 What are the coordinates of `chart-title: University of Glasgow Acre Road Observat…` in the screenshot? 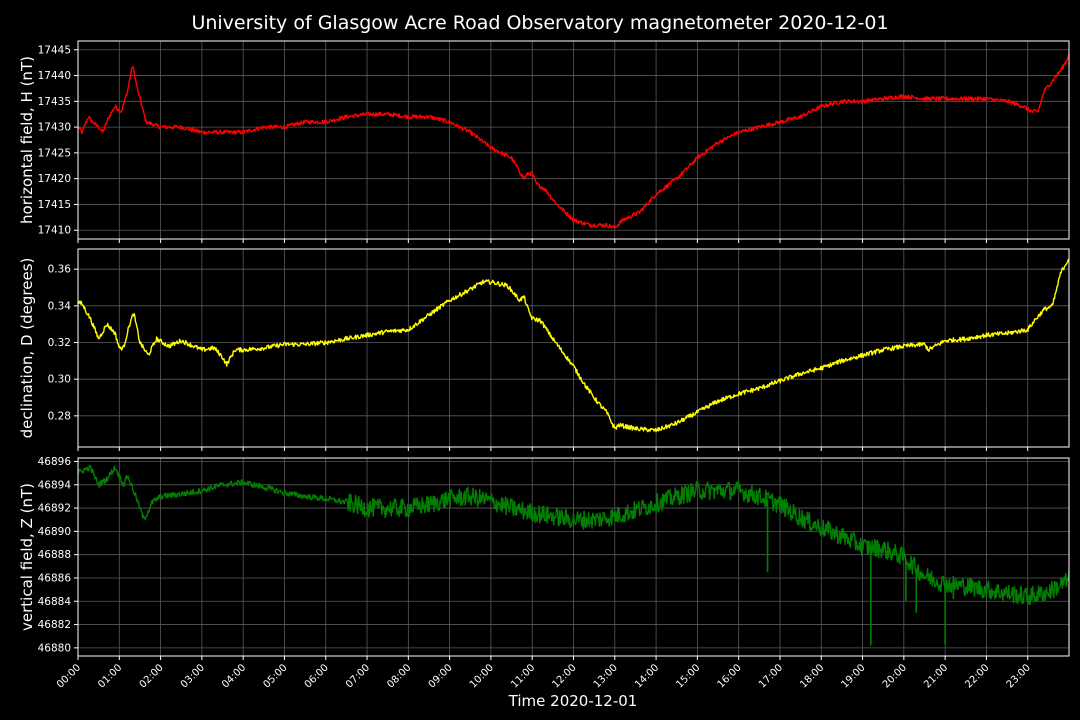 It's located at (539, 23).